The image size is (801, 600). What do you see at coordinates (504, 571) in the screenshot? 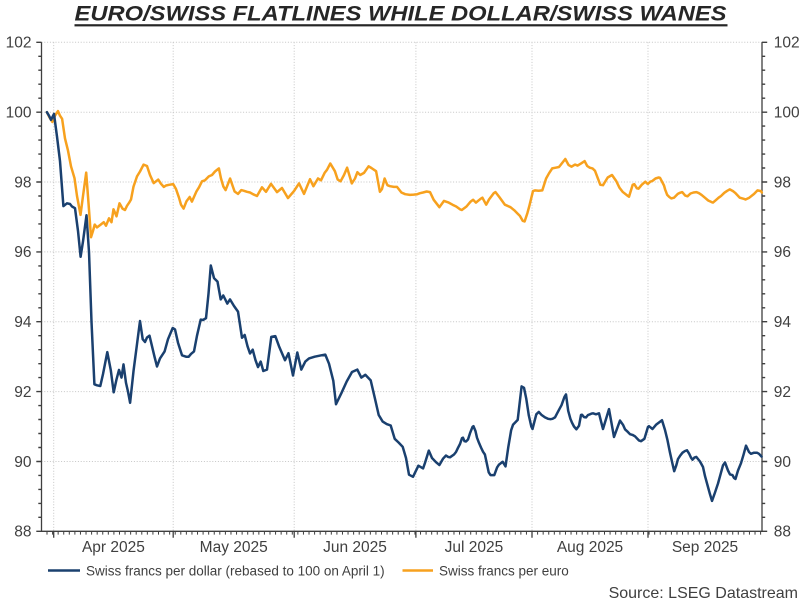
I see `svg-text: Swiss francs per euro` at bounding box center [504, 571].